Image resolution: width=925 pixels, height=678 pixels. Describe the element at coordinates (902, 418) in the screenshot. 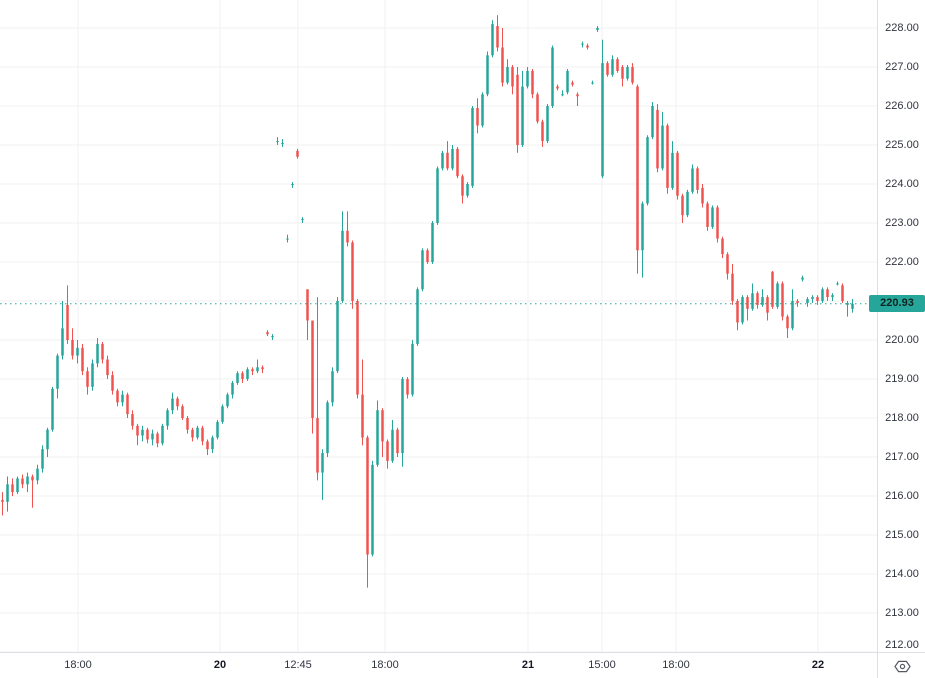

I see `price-tick-label: 218.00` at that location.